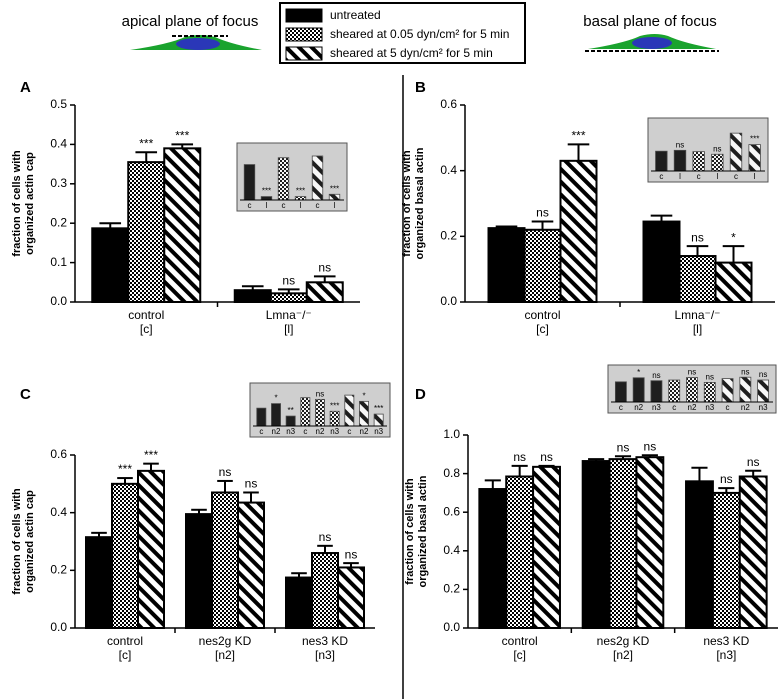 Image resolution: width=783 pixels, height=699 pixels. I want to click on x-tick-code: [n3], so click(325, 655).